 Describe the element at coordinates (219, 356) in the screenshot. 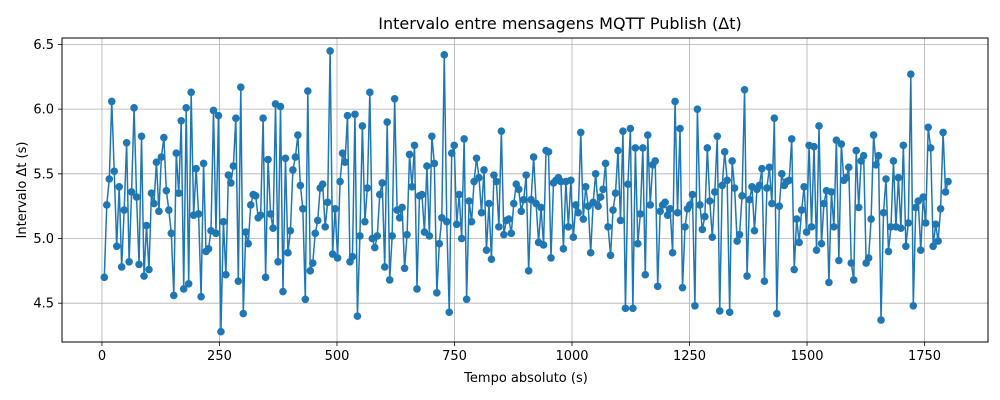

I see `x-tick-label: 250` at that location.